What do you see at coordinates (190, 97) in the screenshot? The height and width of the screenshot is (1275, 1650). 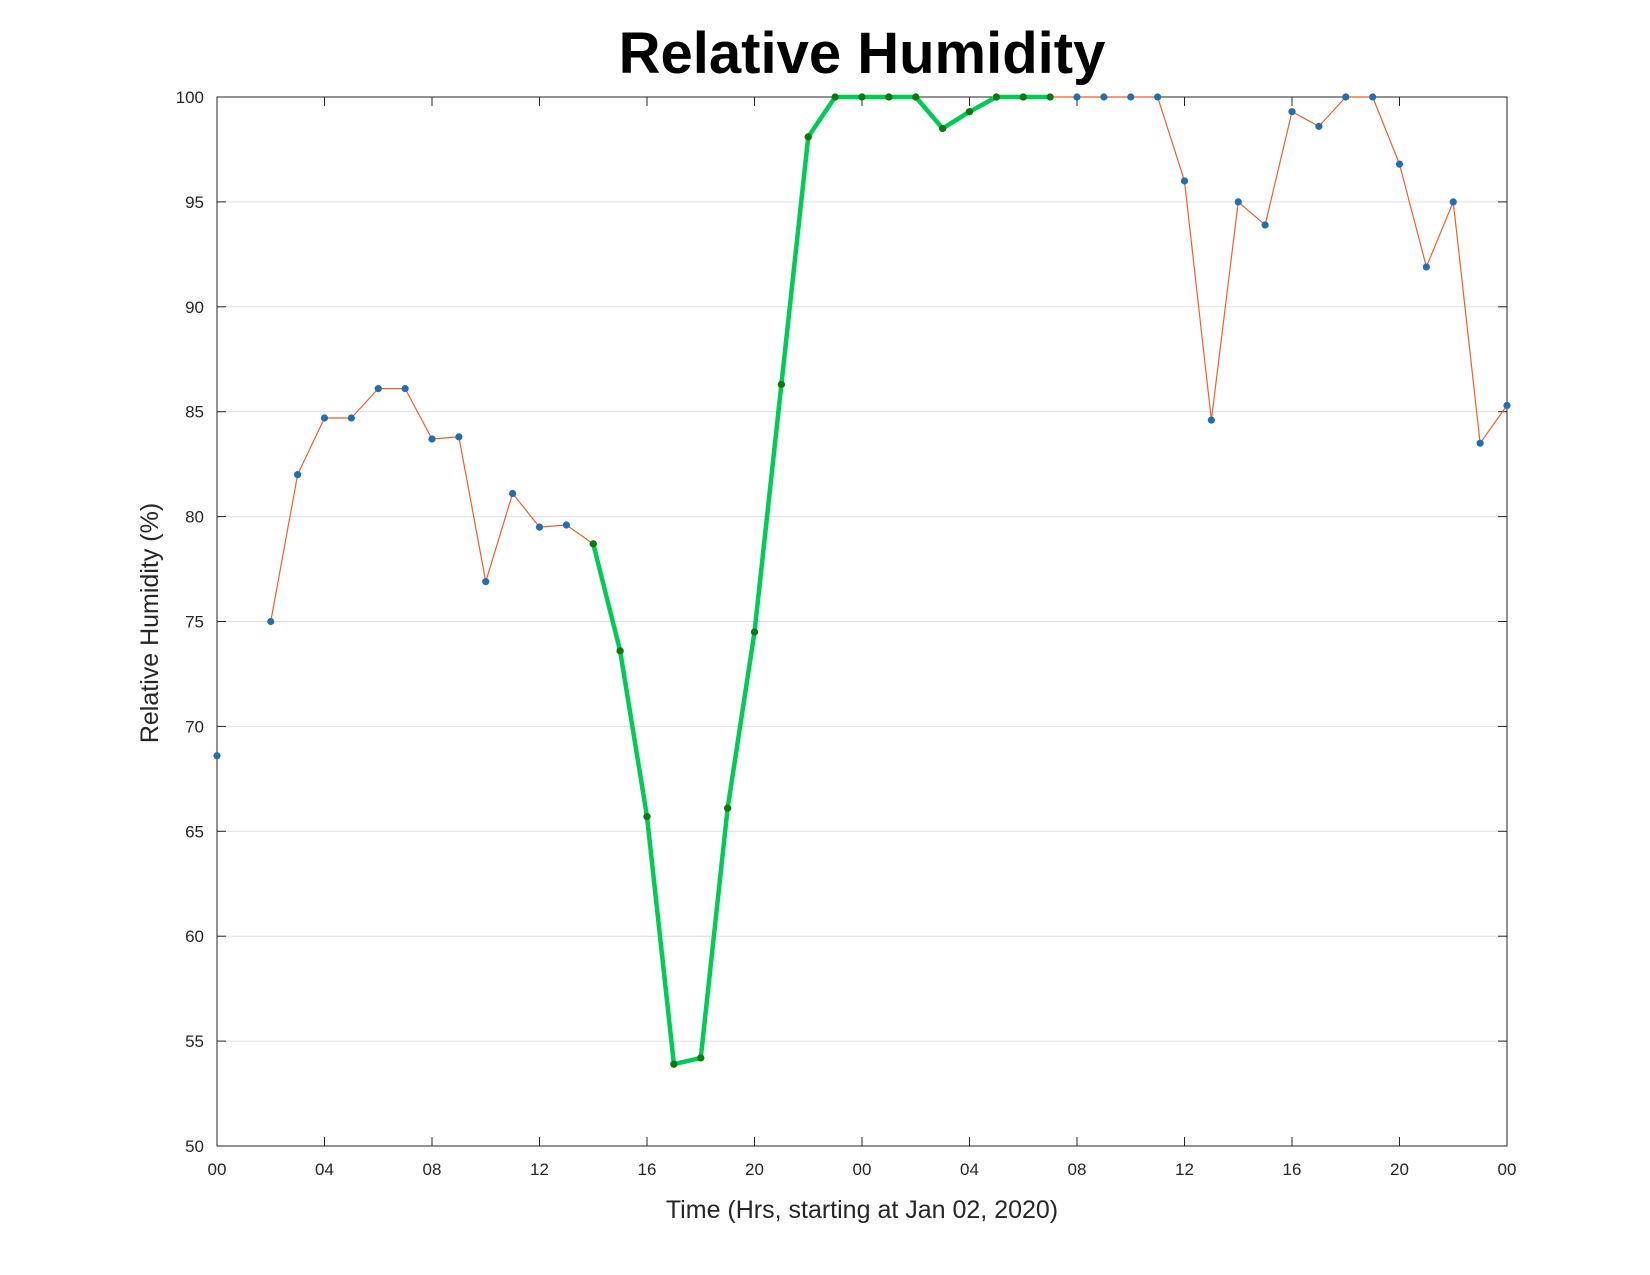 I see `y-tick-label: 100` at bounding box center [190, 97].